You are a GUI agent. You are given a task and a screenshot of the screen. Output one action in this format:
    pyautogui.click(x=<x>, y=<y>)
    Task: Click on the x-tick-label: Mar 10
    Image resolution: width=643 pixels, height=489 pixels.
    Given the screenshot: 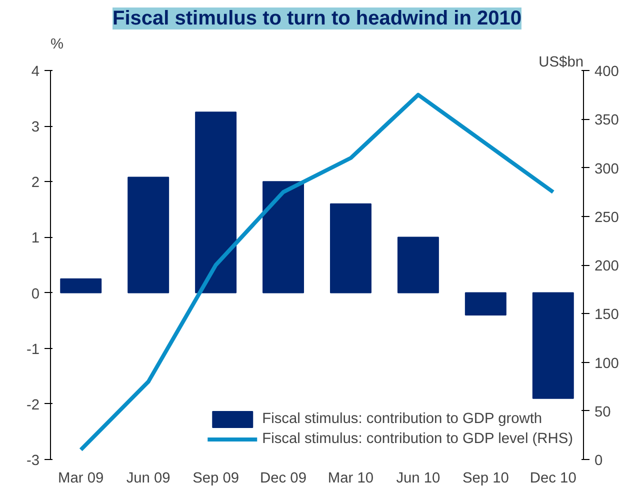 What is the action you would take?
    pyautogui.click(x=351, y=478)
    